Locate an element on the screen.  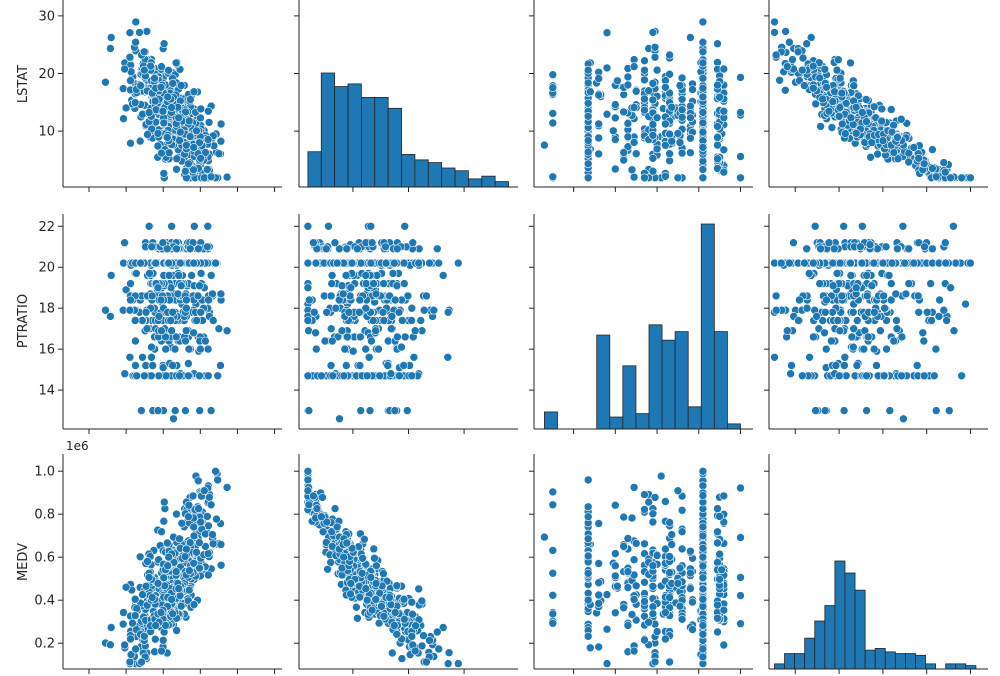
y-tick-label: 16 is located at coordinates (46, 350).